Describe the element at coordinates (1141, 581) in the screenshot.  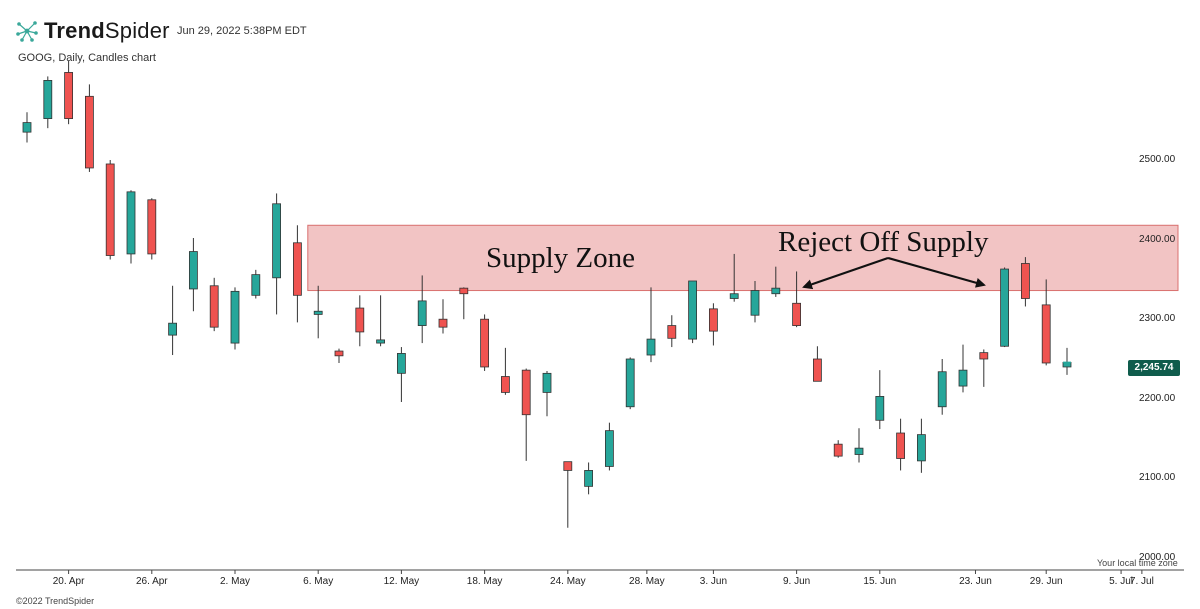
I see `x-tick-label: 7. Jul` at that location.